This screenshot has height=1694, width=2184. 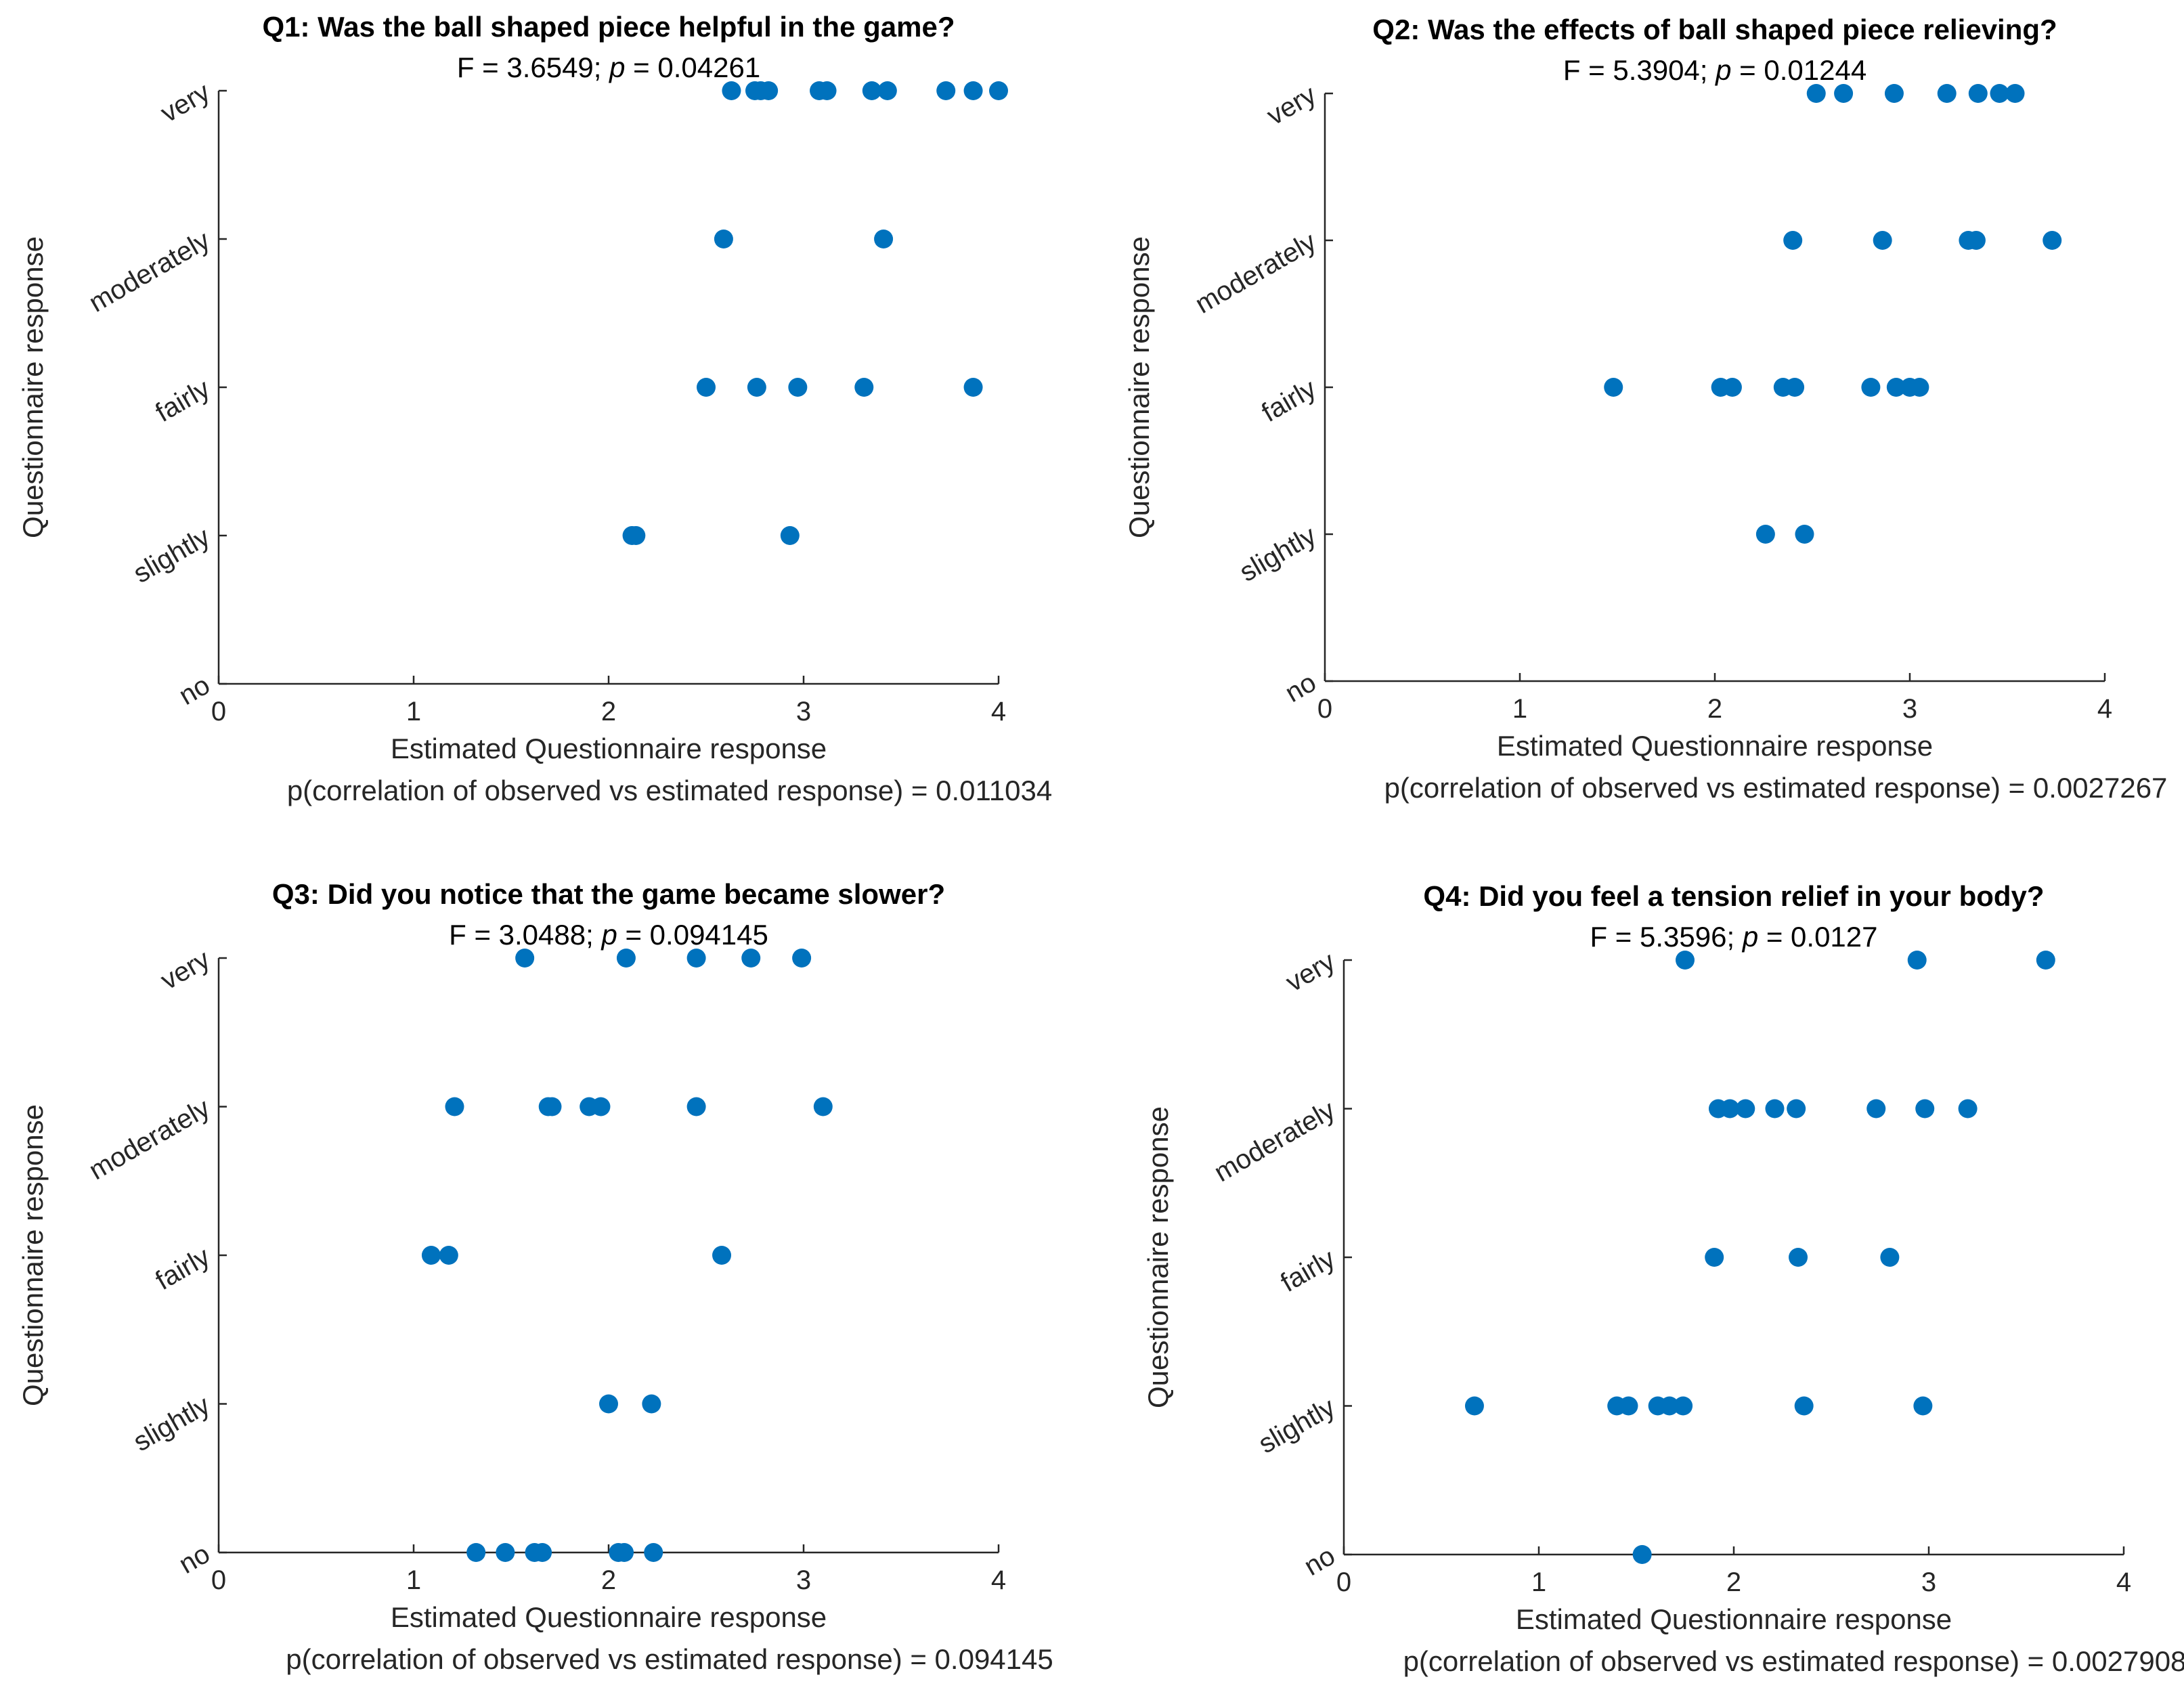 I want to click on q3-p-symbol: p, so click(x=608, y=935).